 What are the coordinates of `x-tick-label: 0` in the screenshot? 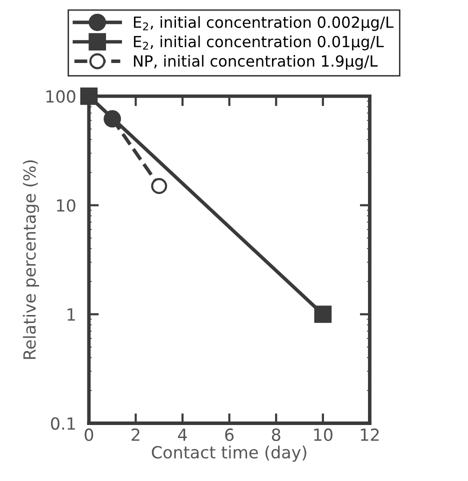 It's located at (89, 435).